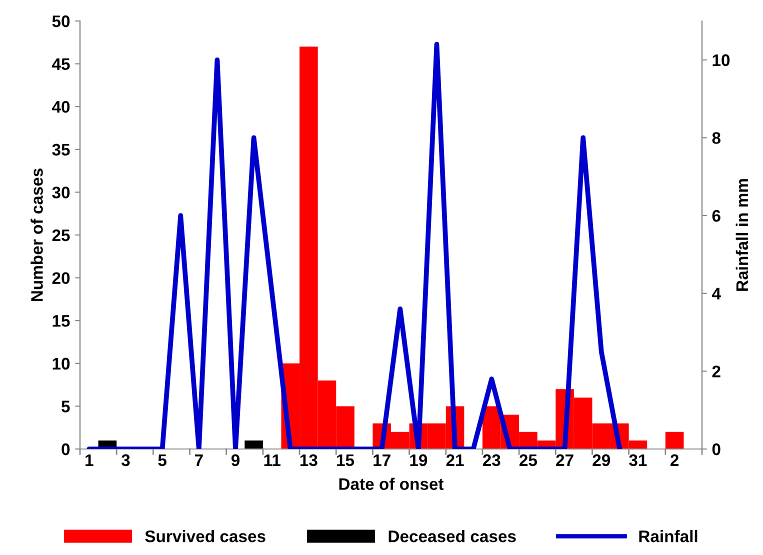  I want to click on x-tick-label: 17, so click(382, 460).